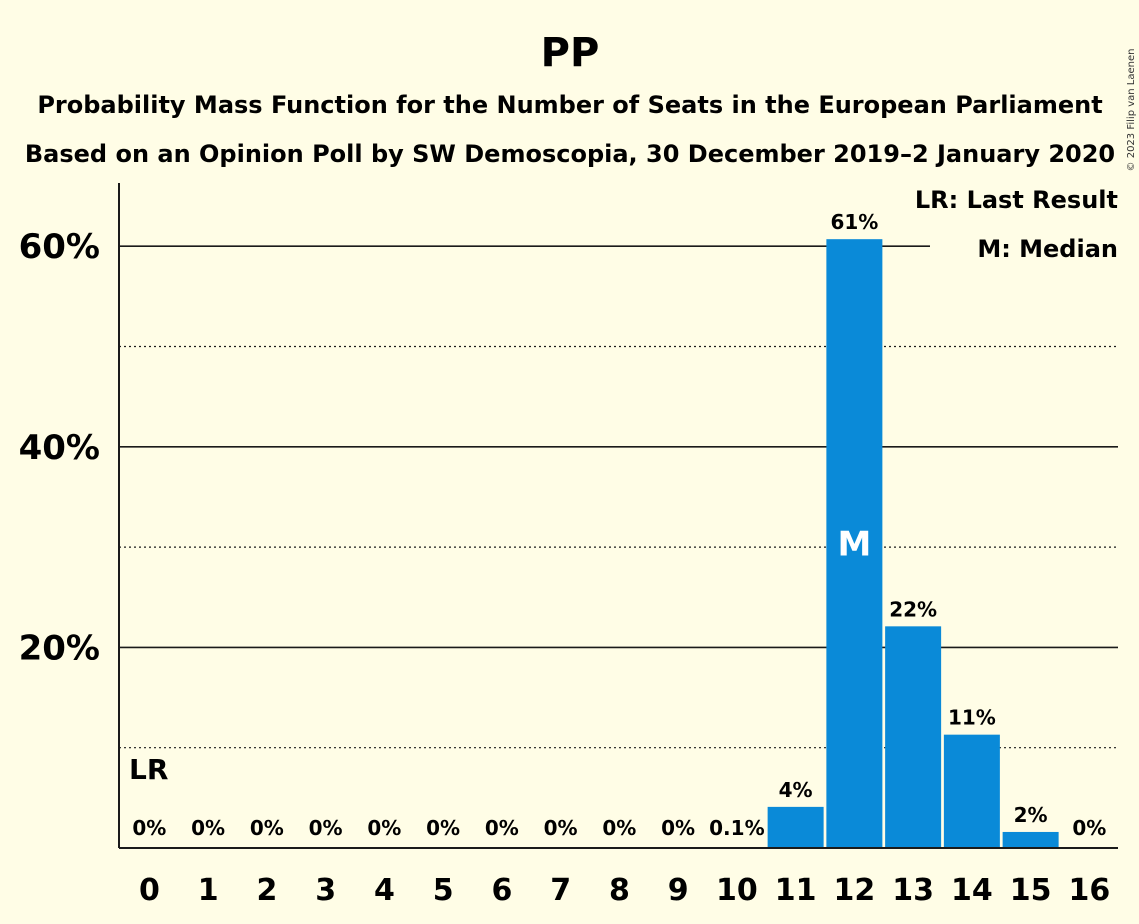  I want to click on x-tick-label-15: 15, so click(1031, 890).